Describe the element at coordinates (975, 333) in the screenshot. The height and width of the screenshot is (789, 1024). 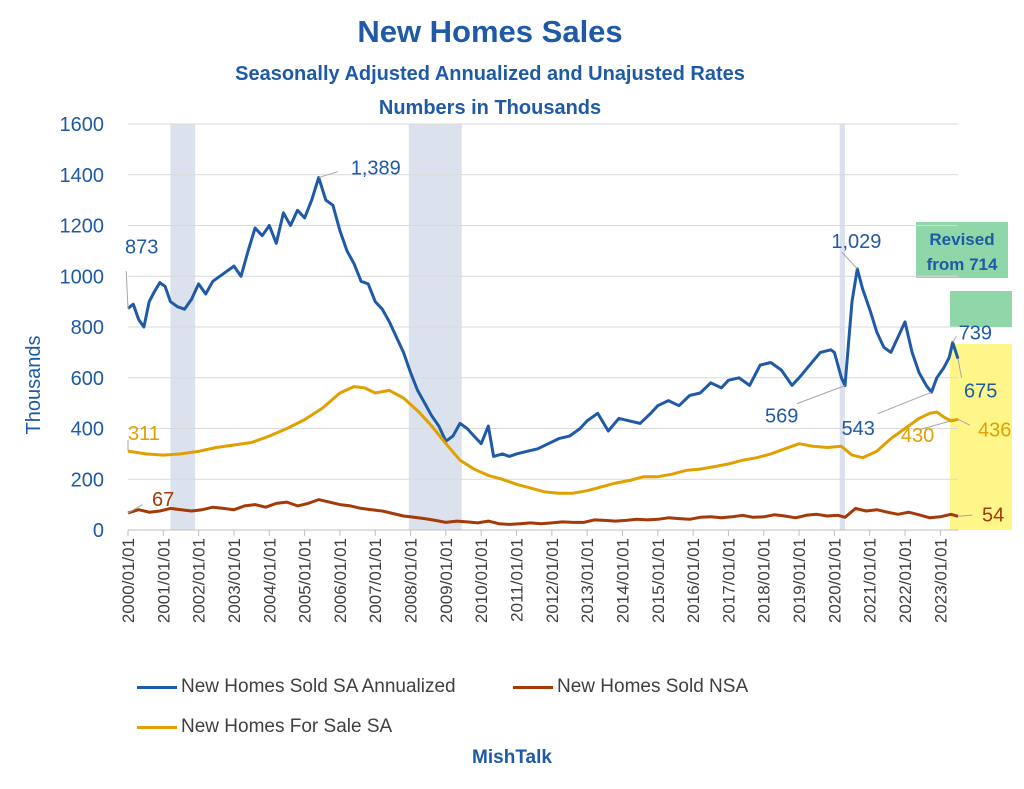
I see `data-label: 739` at that location.